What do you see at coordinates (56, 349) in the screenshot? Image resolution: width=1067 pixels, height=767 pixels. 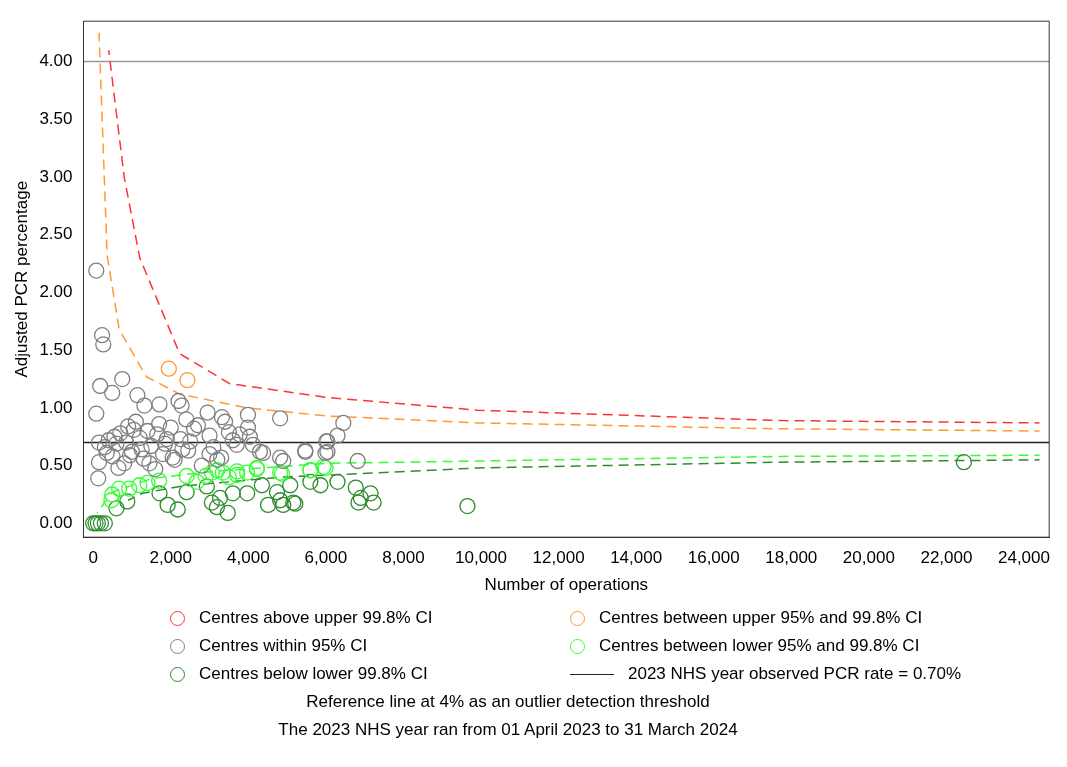 I see `y-tick-label: 1.50` at bounding box center [56, 349].